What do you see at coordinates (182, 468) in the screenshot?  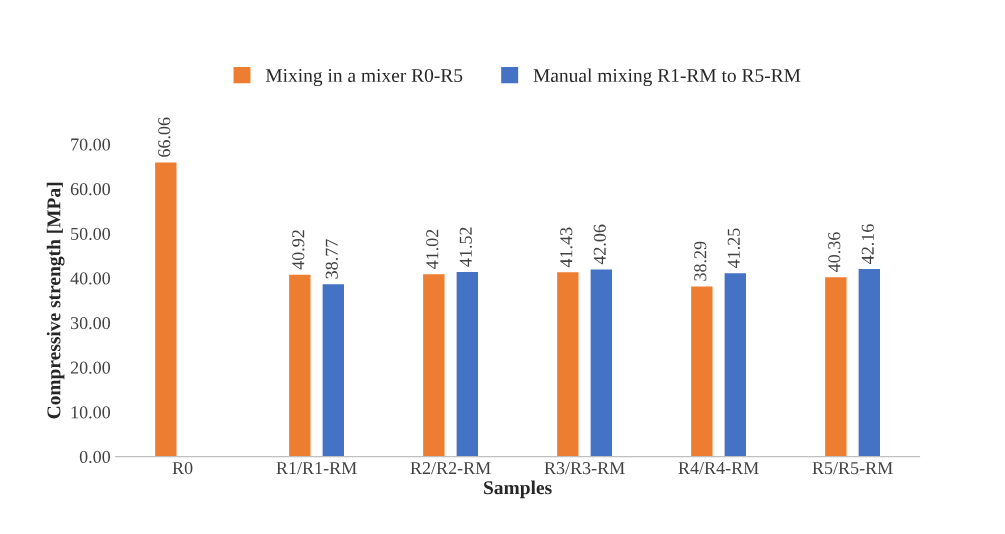 I see `x-tick-label: R0` at bounding box center [182, 468].